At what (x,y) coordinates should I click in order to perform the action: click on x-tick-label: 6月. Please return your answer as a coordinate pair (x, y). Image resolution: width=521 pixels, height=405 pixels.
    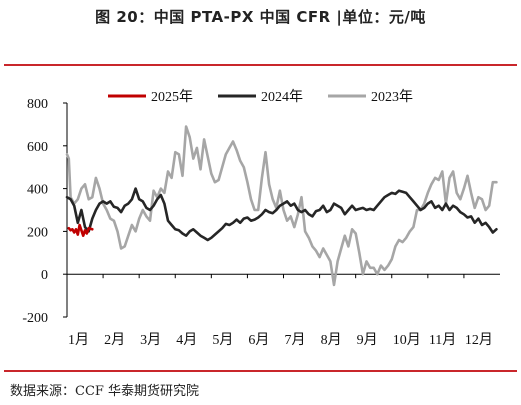
    Looking at the image, I should click on (258, 340).